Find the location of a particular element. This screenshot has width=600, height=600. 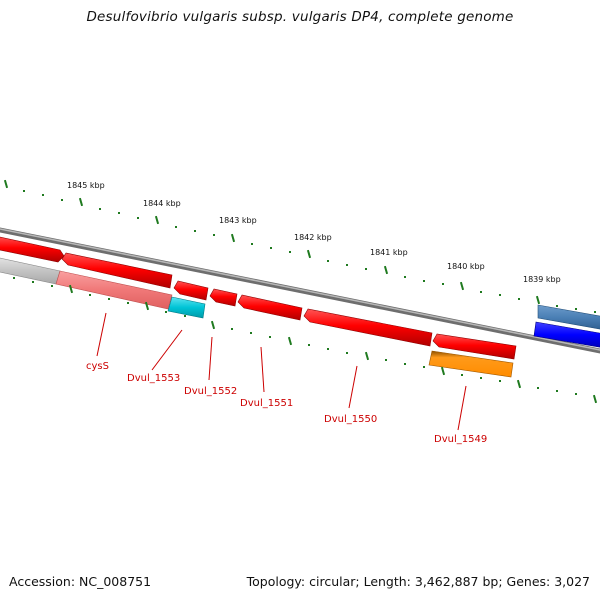

scale-label-1843: 1843 kbp is located at coordinates (238, 220).